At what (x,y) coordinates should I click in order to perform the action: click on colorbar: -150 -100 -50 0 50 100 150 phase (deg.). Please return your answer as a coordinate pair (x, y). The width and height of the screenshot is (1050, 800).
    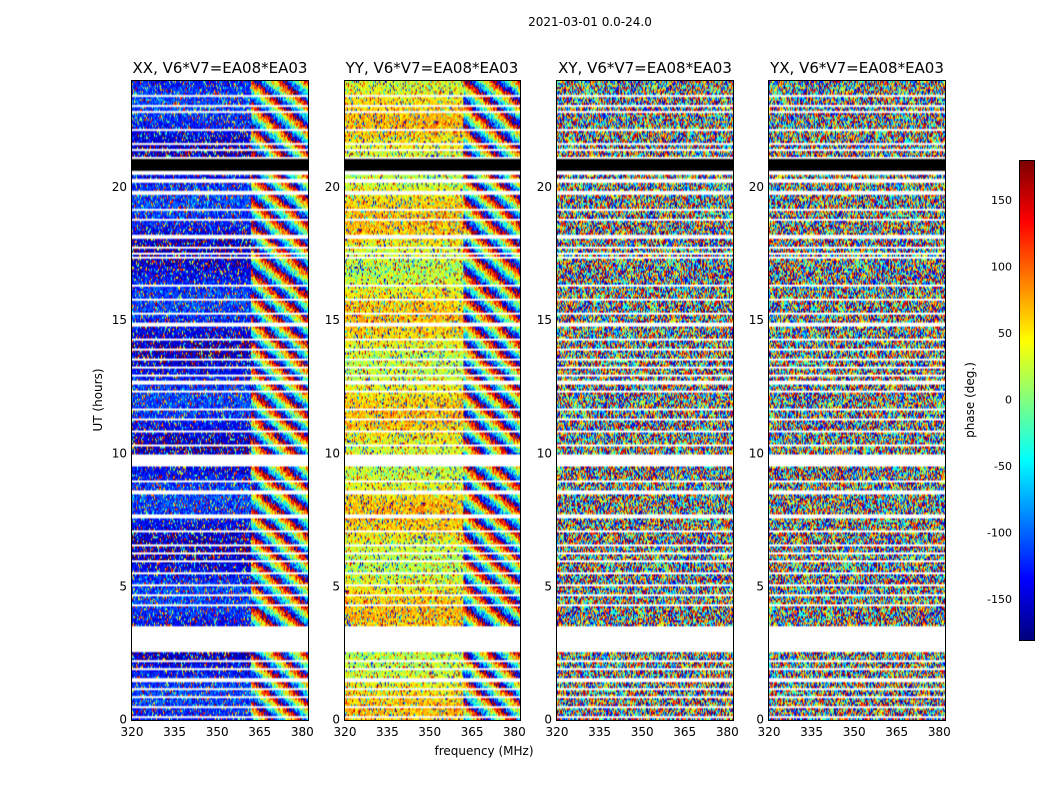
    Looking at the image, I should click on (999, 400).